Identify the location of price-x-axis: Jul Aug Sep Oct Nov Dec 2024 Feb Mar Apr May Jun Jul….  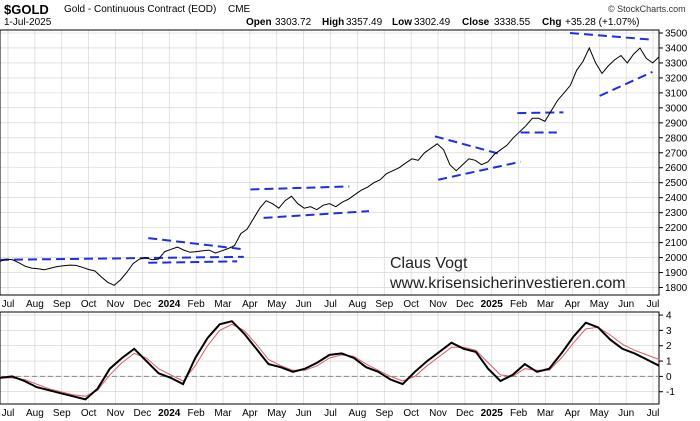
(331, 304).